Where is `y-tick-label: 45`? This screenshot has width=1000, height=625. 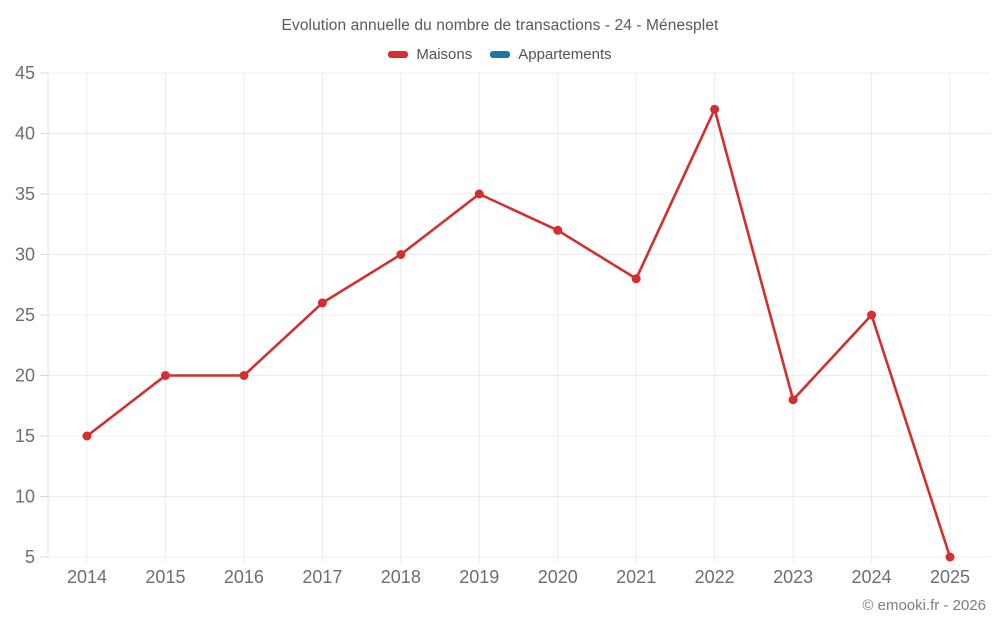
y-tick-label: 45 is located at coordinates (25, 73).